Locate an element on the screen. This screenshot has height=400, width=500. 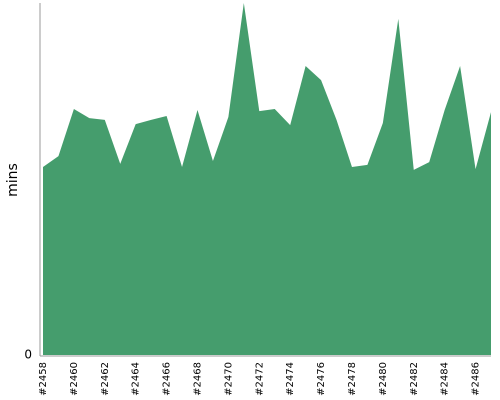
x-tick-label: #2462 is located at coordinates (105, 379).